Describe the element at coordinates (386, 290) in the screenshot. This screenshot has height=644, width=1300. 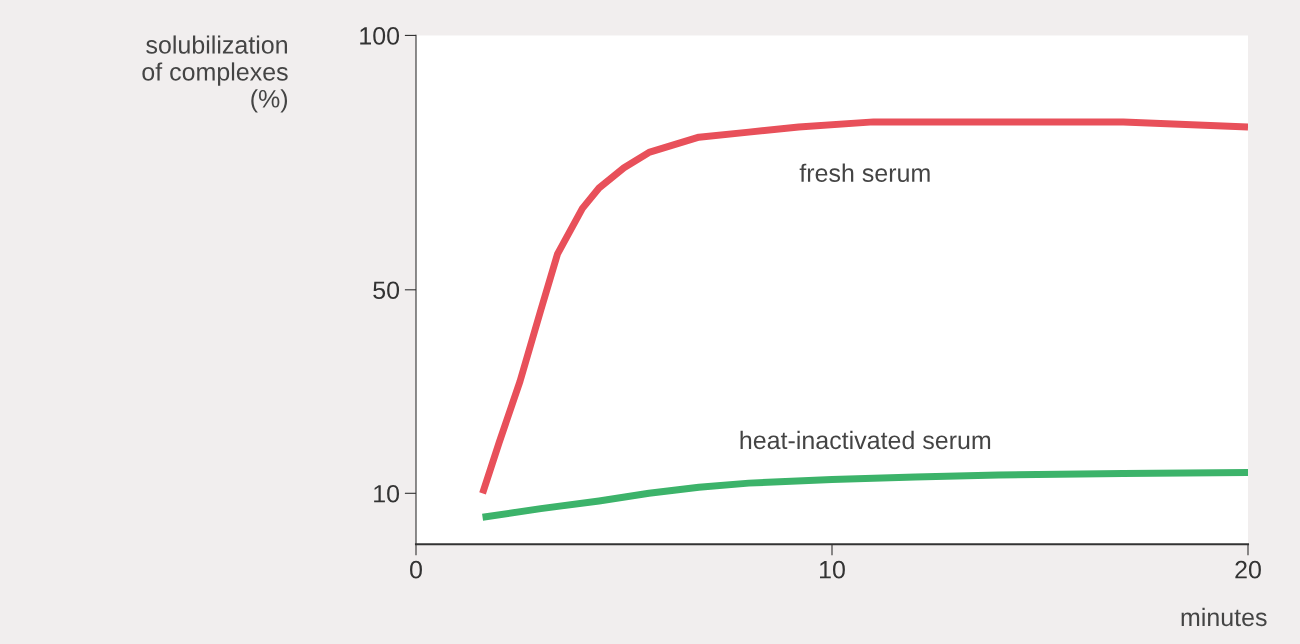
I see `y-tick-label: 50` at that location.